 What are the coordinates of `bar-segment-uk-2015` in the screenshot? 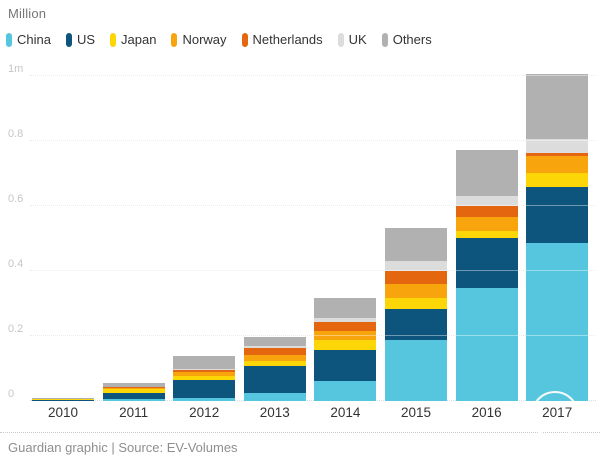 It's located at (416, 266).